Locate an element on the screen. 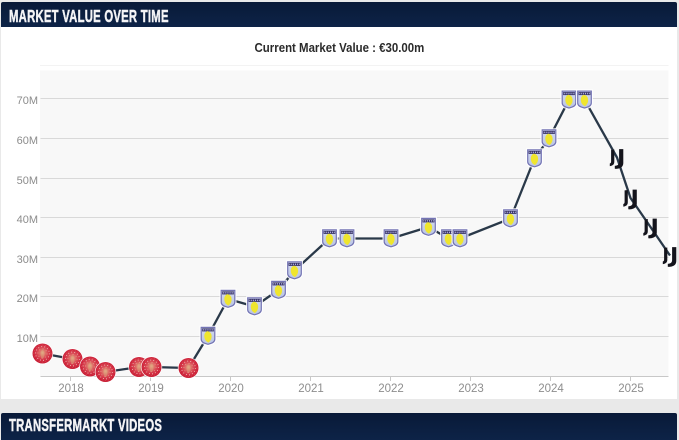  svg-text: 30M is located at coordinates (27, 260).